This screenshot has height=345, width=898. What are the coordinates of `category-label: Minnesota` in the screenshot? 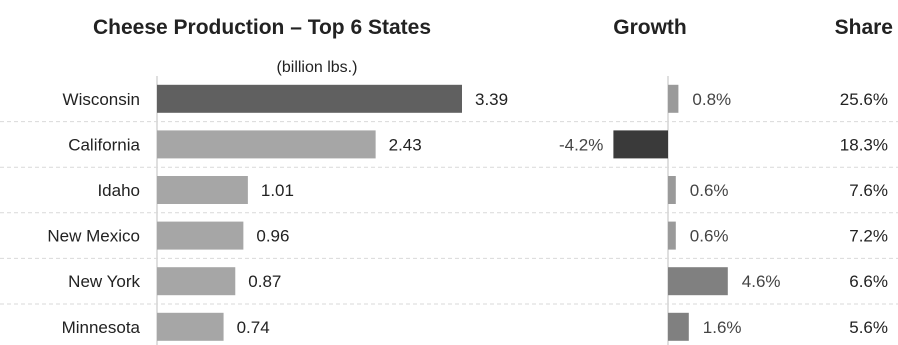 It's located at (101, 327).